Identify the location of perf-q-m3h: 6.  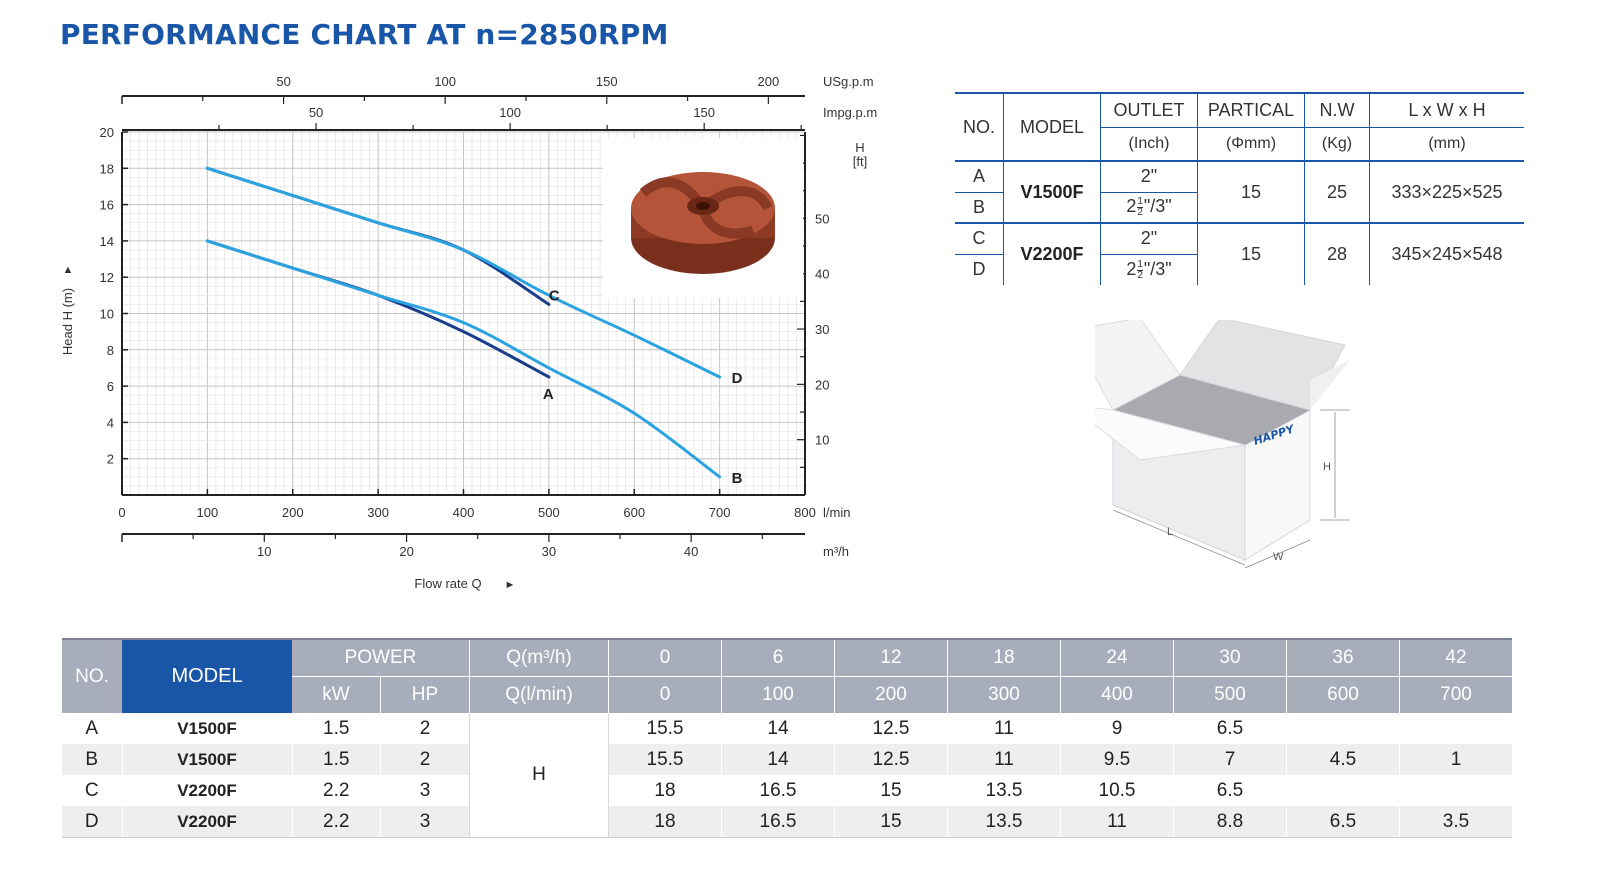
(778, 657).